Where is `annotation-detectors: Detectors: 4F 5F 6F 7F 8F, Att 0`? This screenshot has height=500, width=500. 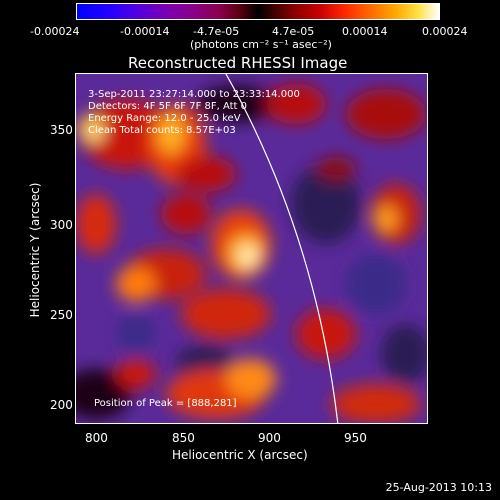 annotation-detectors: Detectors: 4F 5F 6F 7F 8F, Att 0 is located at coordinates (168, 106).